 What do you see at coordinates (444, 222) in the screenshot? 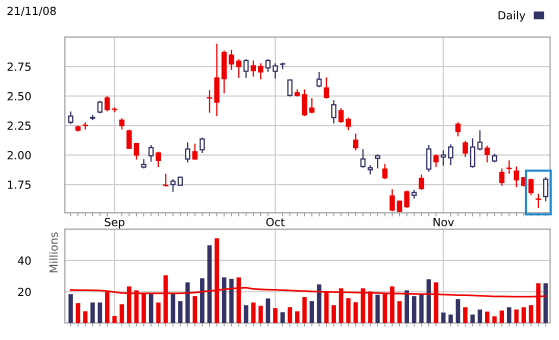
I see `x-tick-label: Nov` at bounding box center [444, 222].